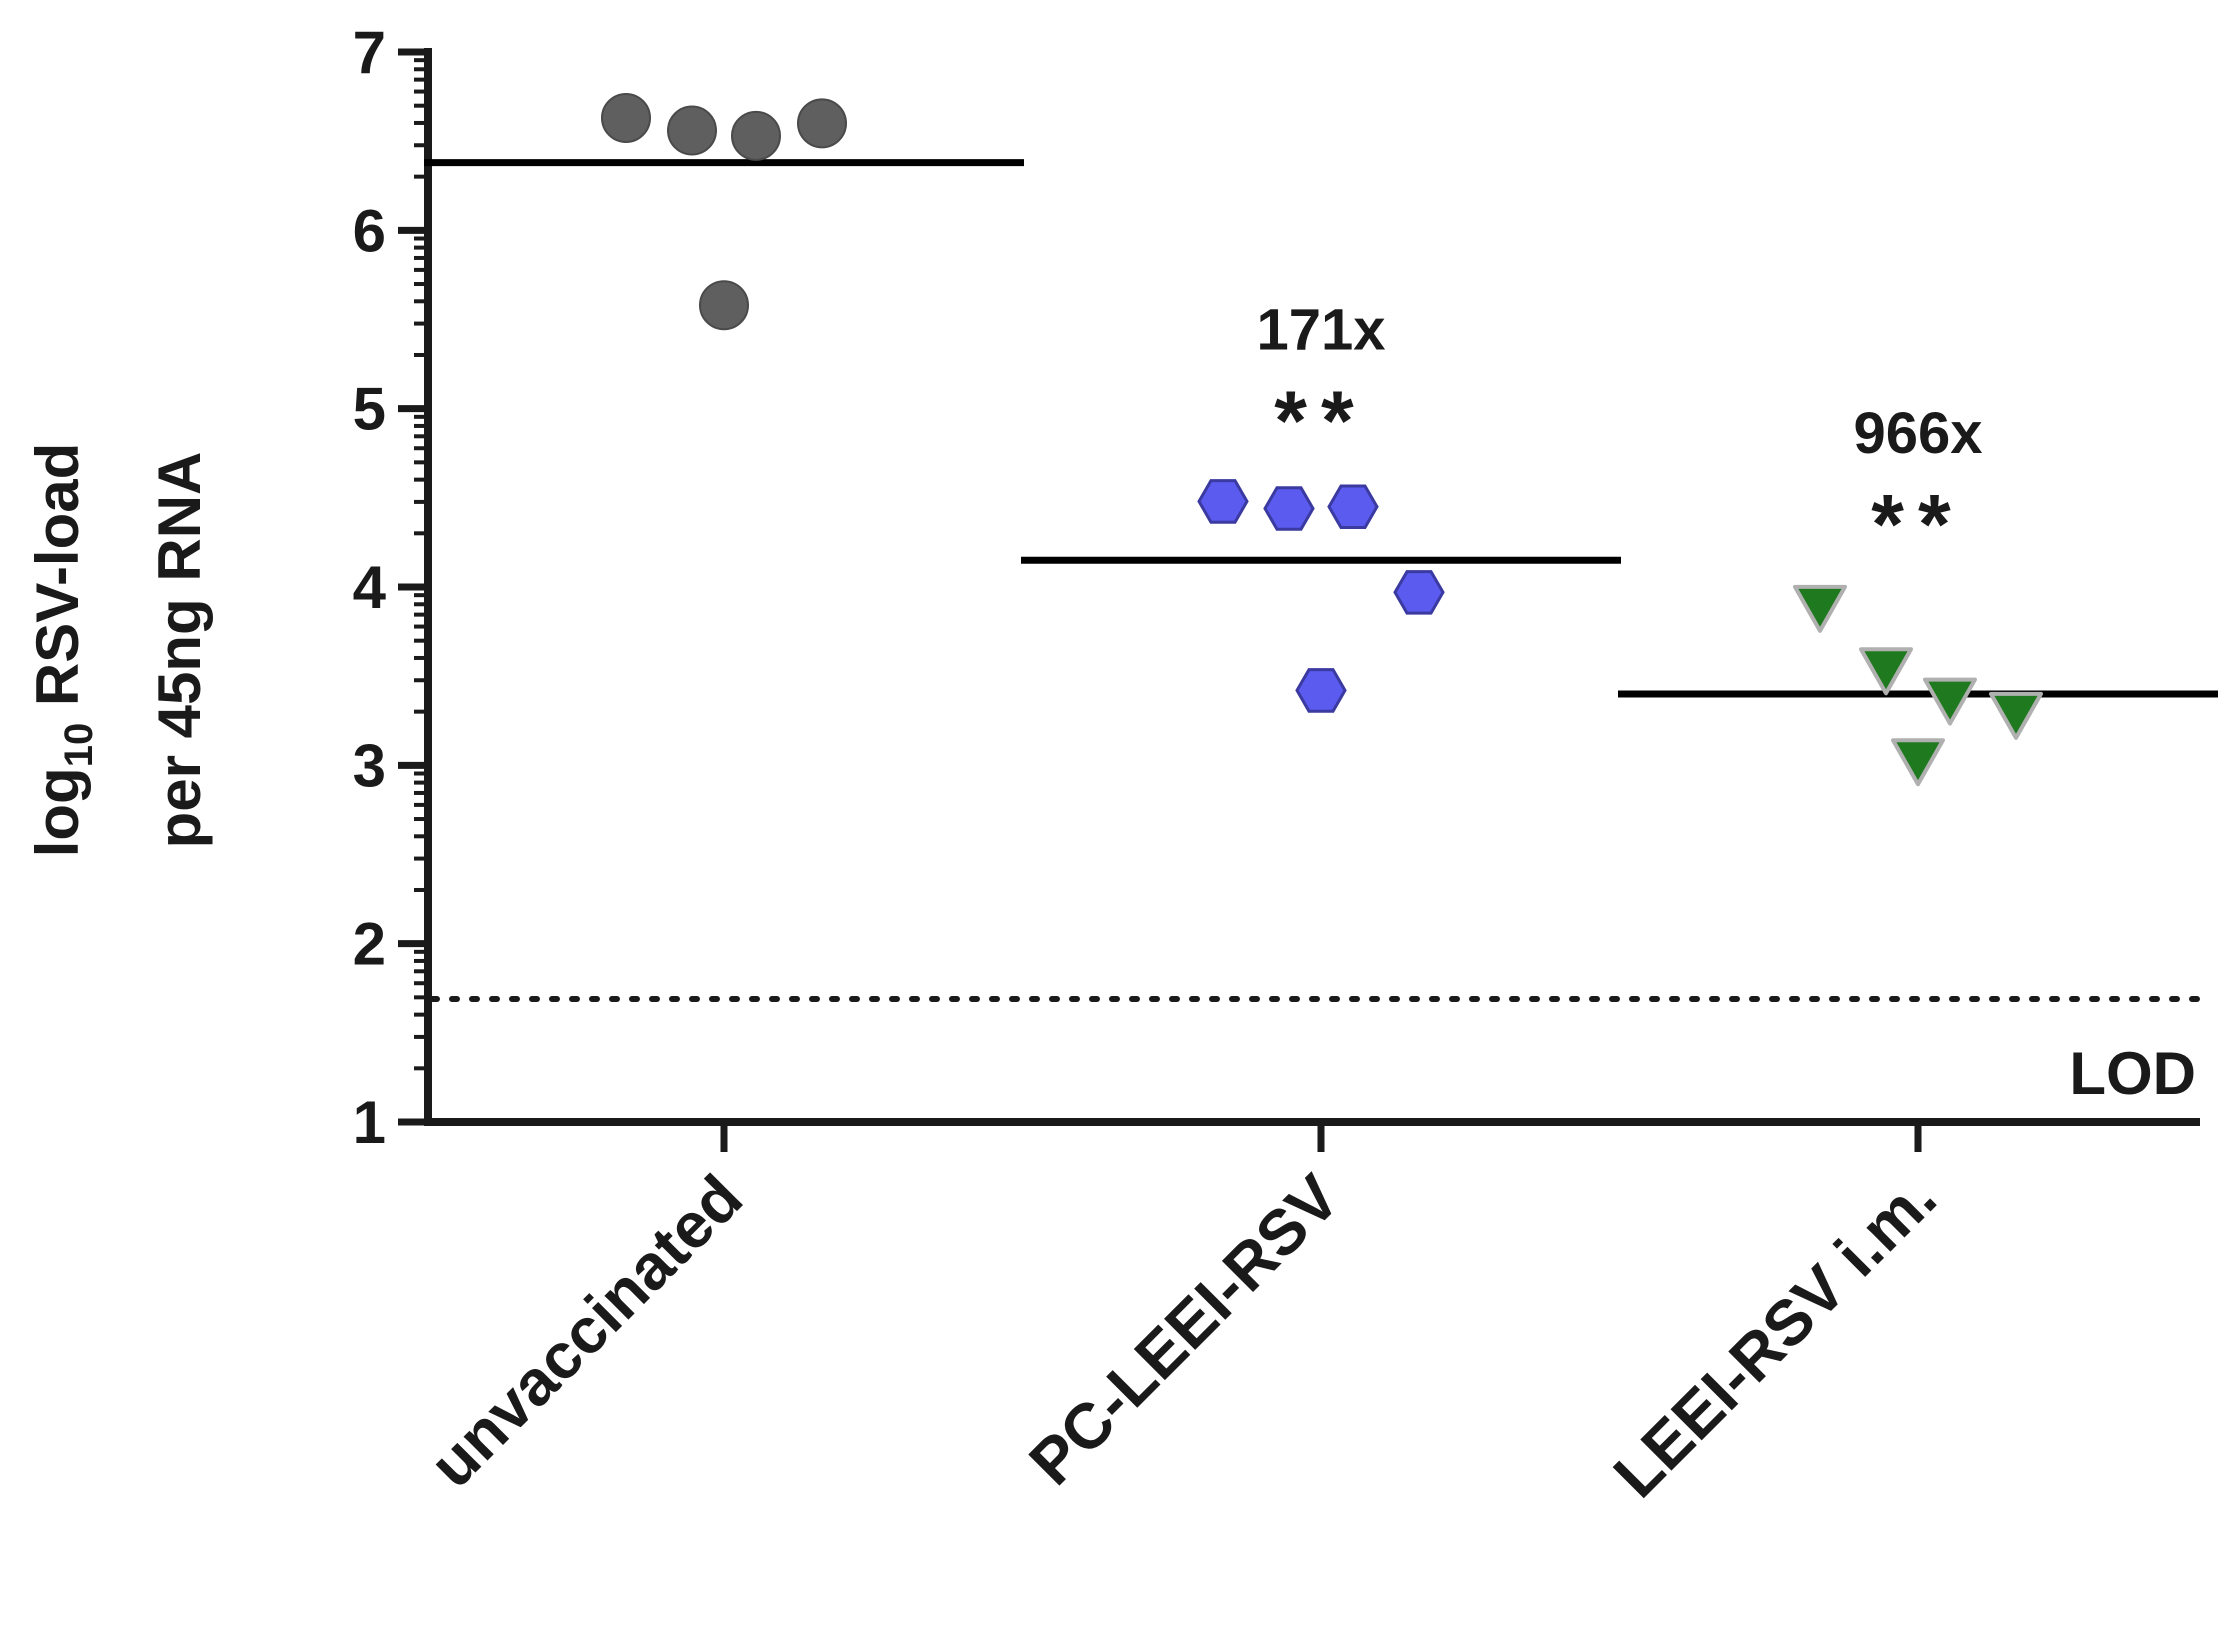 The image size is (2232, 1632). I want to click on y-axis-title: log10 RSV-load per 45ng RNA, so click(118, 650).